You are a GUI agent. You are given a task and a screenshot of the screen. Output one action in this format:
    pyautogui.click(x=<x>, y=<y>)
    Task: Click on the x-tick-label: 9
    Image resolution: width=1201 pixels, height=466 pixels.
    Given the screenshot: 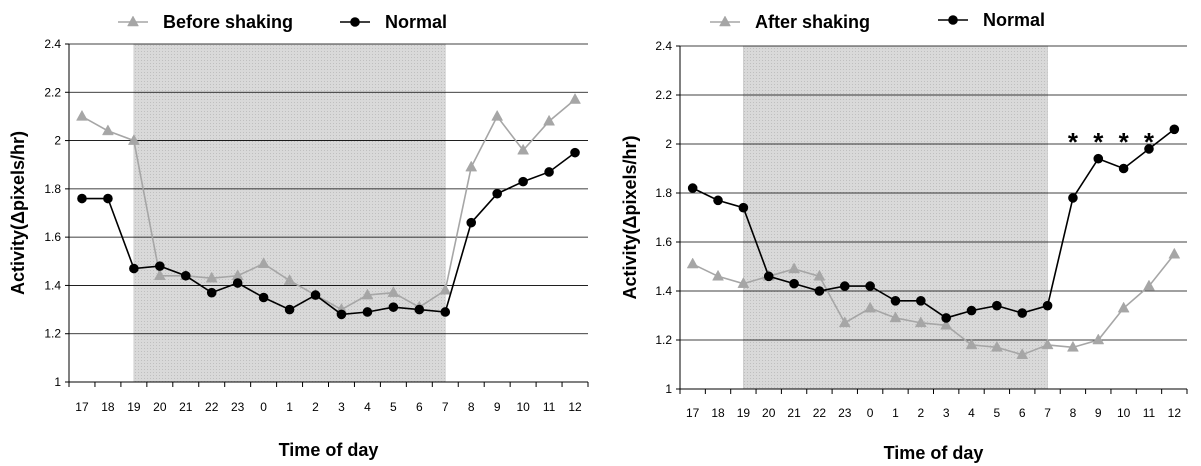 What is the action you would take?
    pyautogui.click(x=1098, y=413)
    